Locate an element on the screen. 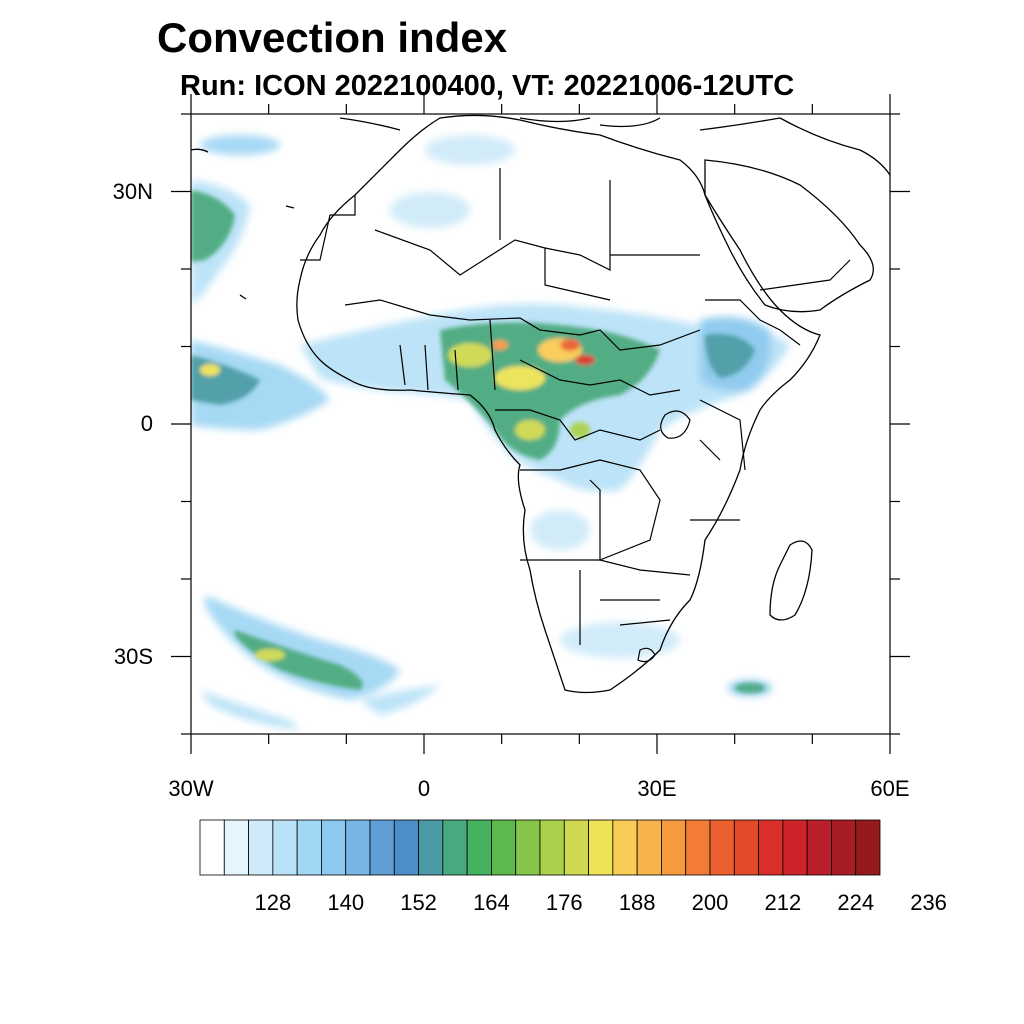 The image size is (1024, 1024). lat-tick-label: 30N is located at coordinates (132, 191).